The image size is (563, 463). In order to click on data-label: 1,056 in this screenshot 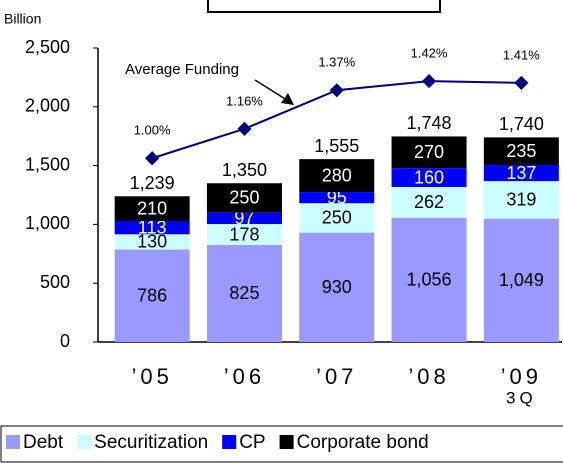, I will do `click(429, 280)`.